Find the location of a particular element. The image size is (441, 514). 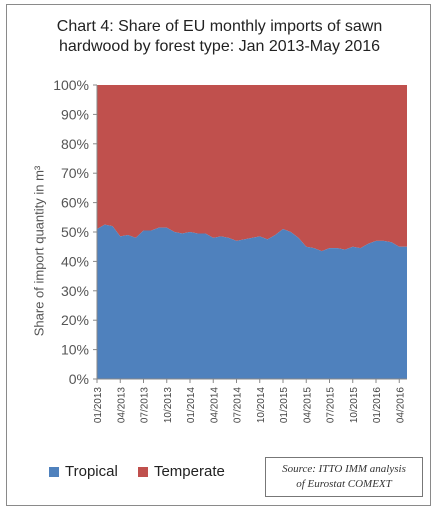

legend-item-temperate: Temperate is located at coordinates (181, 471).